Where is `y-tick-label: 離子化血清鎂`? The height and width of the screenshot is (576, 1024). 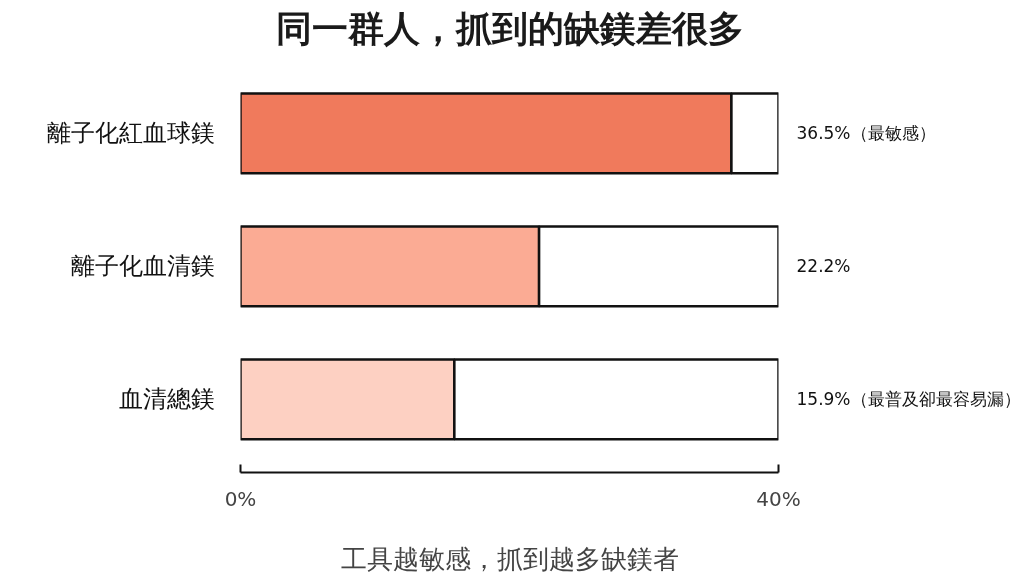
y-tick-label: 離子化血清鎂 is located at coordinates (142, 266).